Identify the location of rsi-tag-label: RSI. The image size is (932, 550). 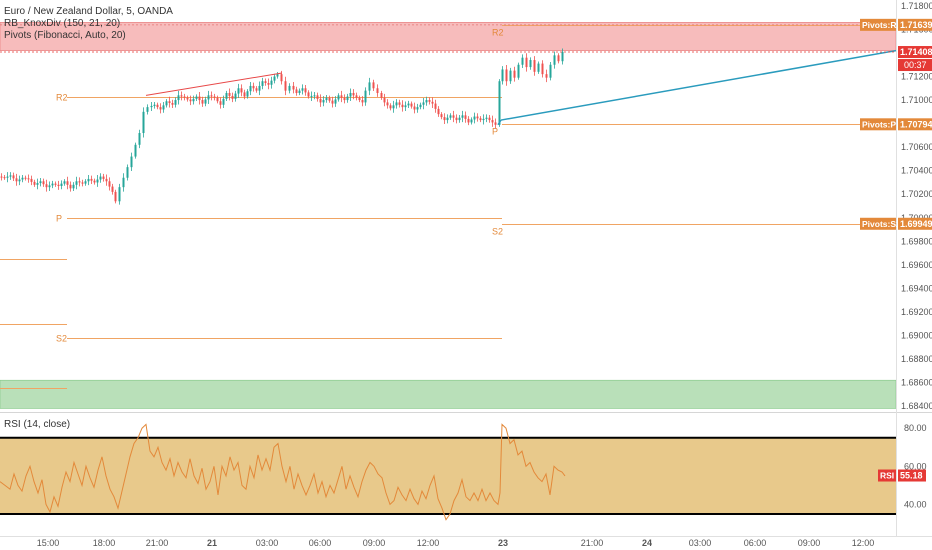
(887, 476).